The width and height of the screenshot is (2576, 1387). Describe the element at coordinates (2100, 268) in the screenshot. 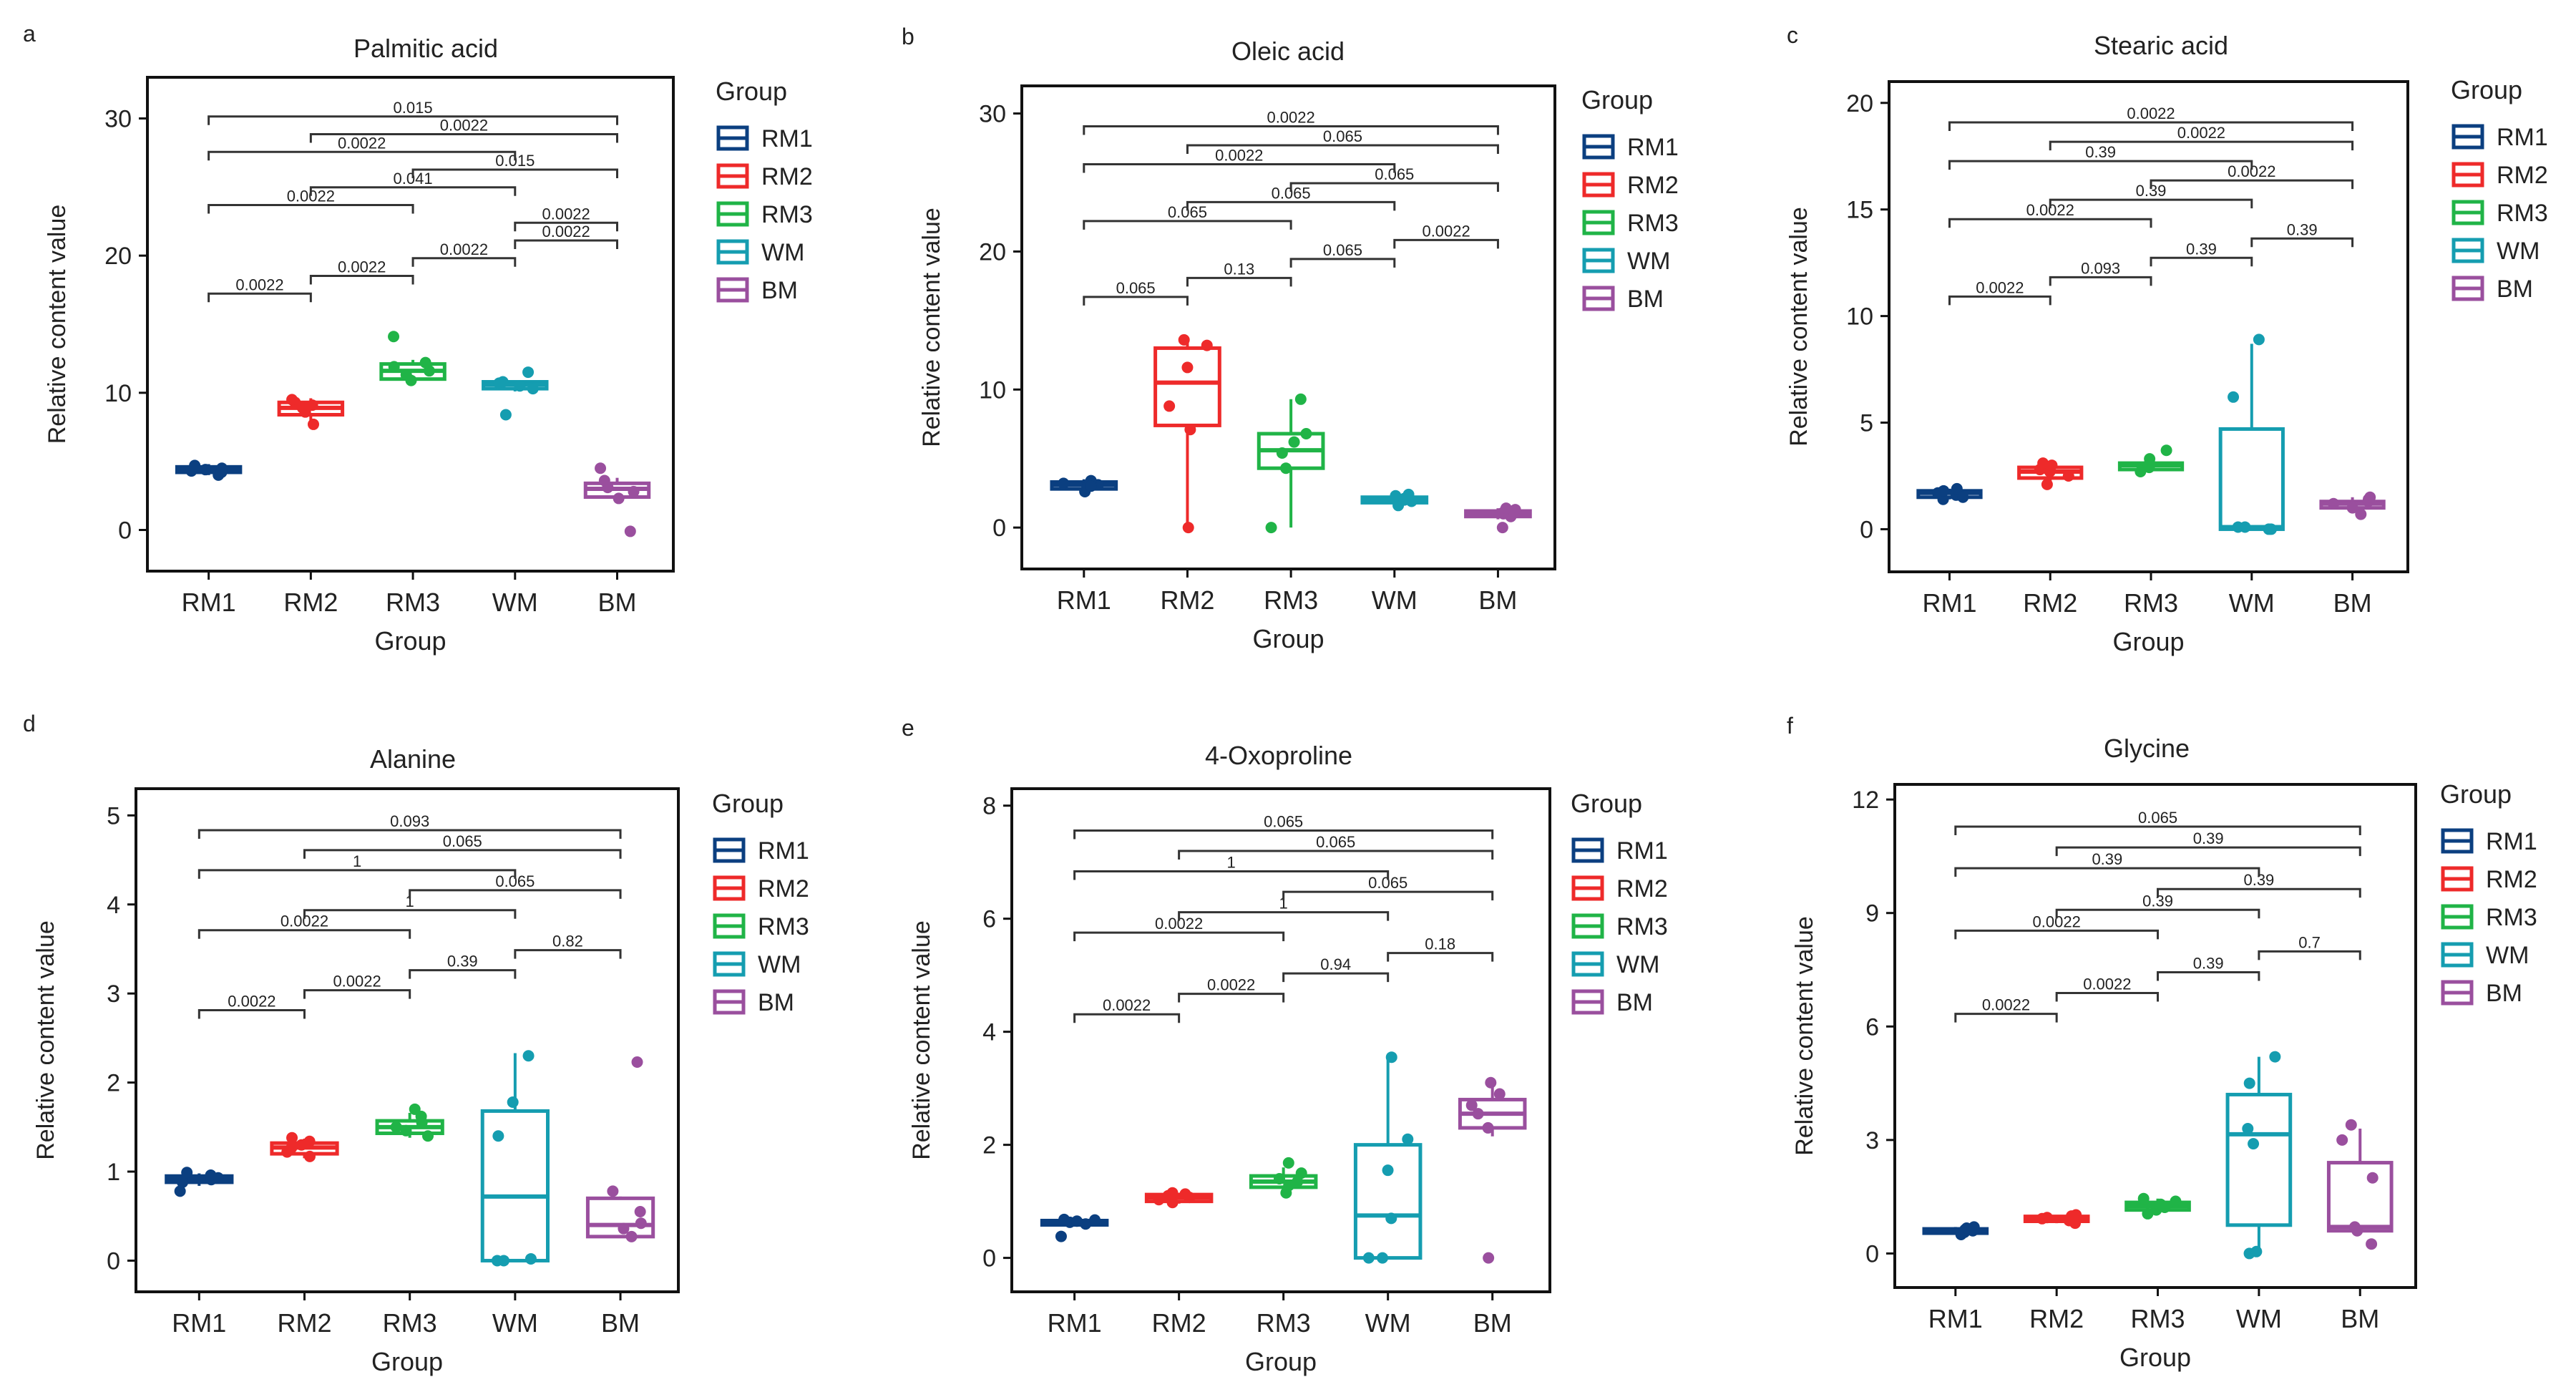

I see `p-value-label: 0.093` at that location.